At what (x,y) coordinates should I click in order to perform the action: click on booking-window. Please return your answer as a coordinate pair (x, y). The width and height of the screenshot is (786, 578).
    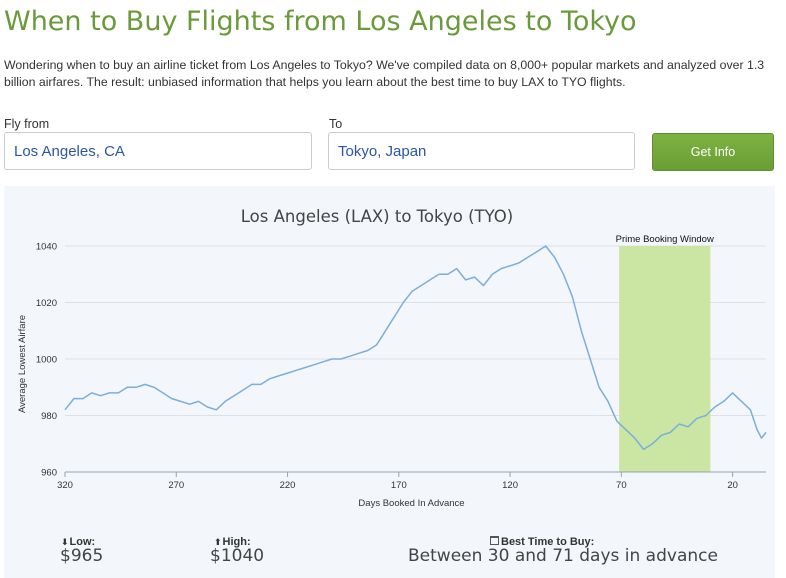
    Looking at the image, I should click on (665, 359).